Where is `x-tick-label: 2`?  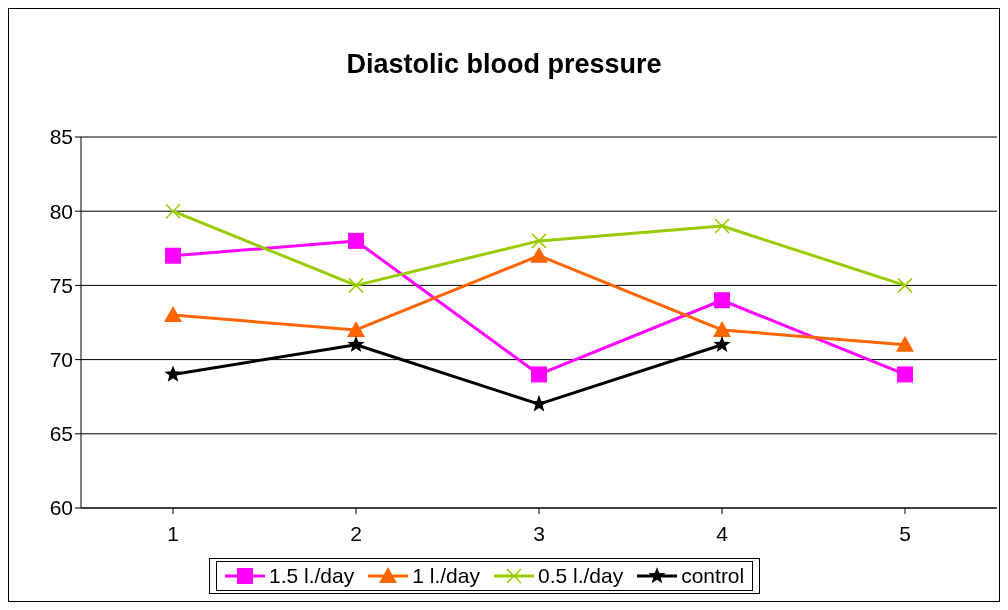
x-tick-label: 2 is located at coordinates (356, 533).